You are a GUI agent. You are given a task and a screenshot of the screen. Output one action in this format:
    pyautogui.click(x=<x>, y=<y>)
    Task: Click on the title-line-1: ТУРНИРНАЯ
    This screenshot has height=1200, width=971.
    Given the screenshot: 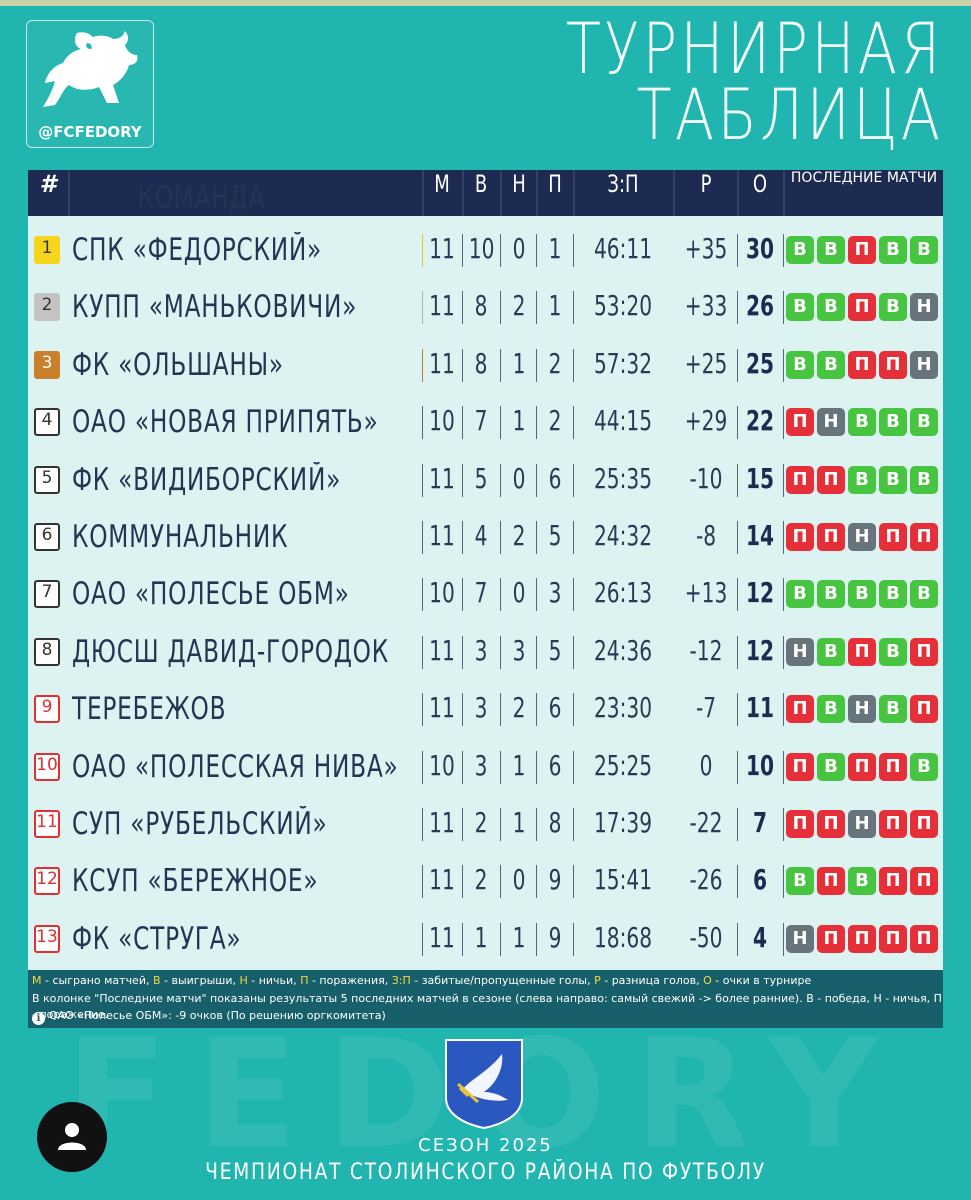 What is the action you would take?
    pyautogui.click(x=754, y=49)
    